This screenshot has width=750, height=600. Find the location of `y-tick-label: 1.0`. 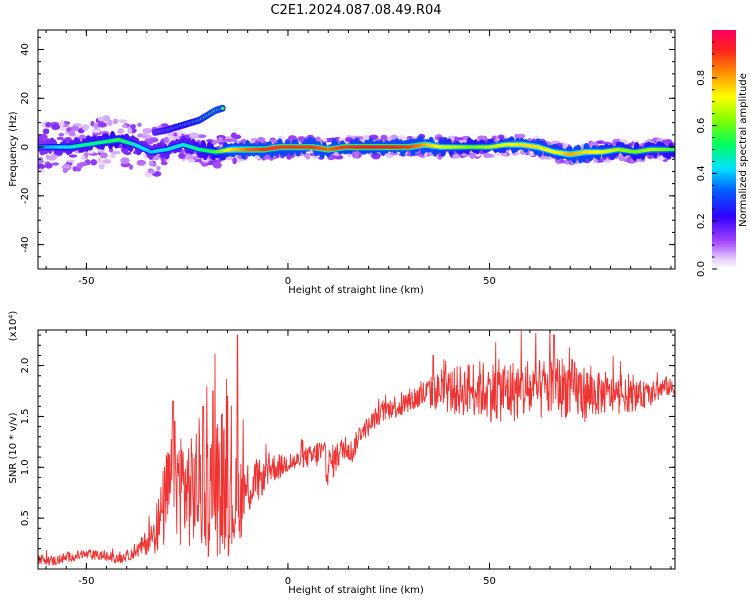

y-tick-label: 1.0 is located at coordinates (25, 467).